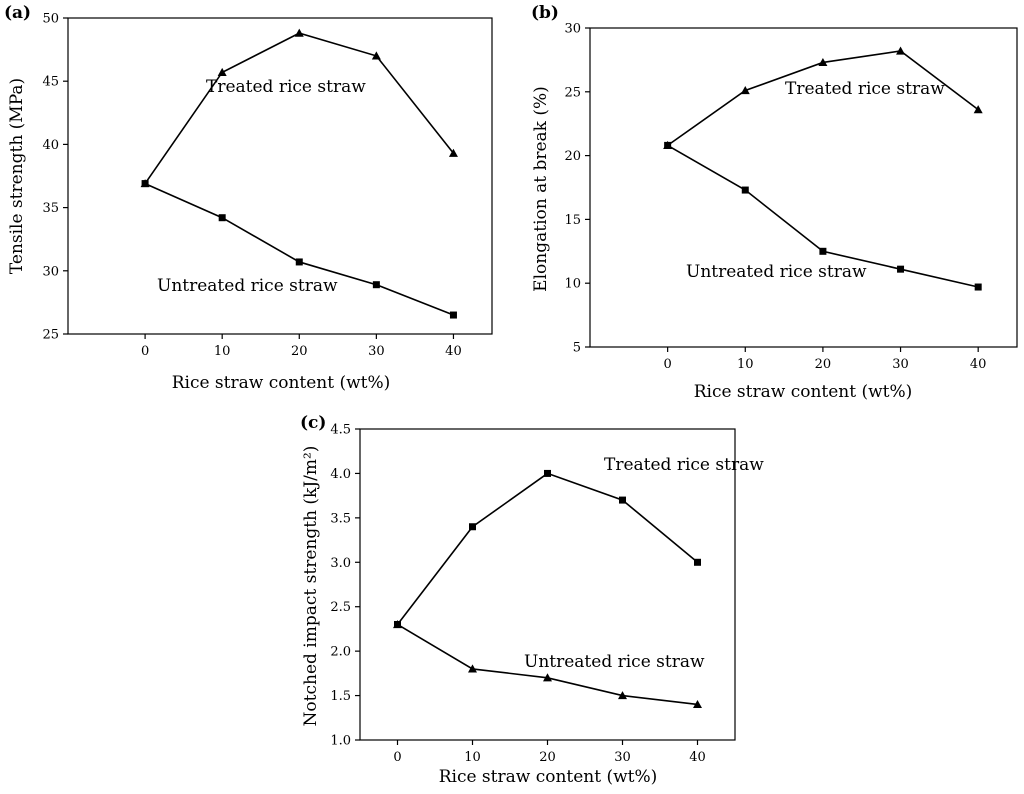  I want to click on panel-label: (b), so click(545, 13).